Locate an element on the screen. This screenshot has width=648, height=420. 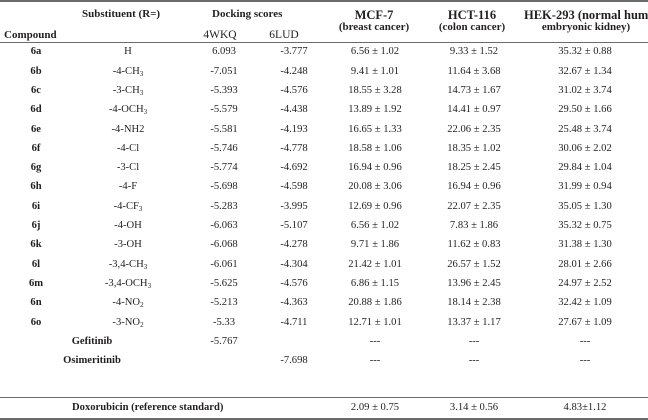
dock-6lud-cell: -4.278 is located at coordinates (294, 245).